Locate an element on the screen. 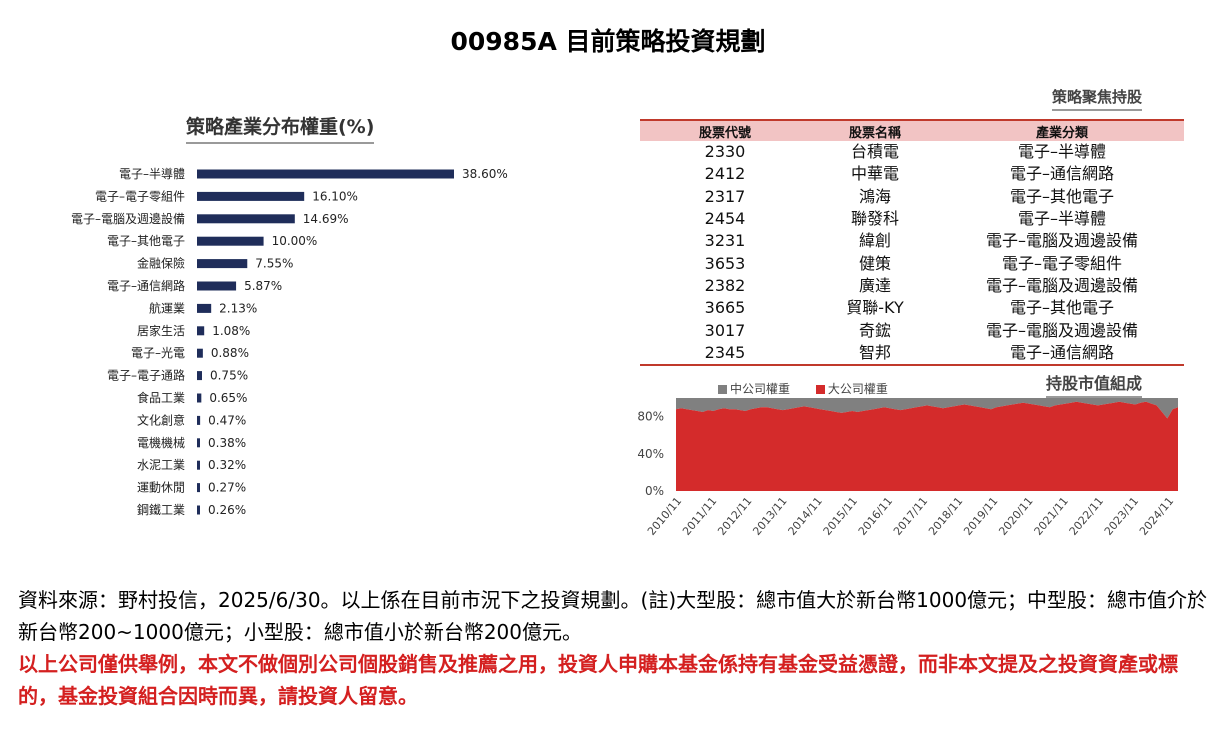 The width and height of the screenshot is (1216, 744). holding-code: 3653 is located at coordinates (725, 263).